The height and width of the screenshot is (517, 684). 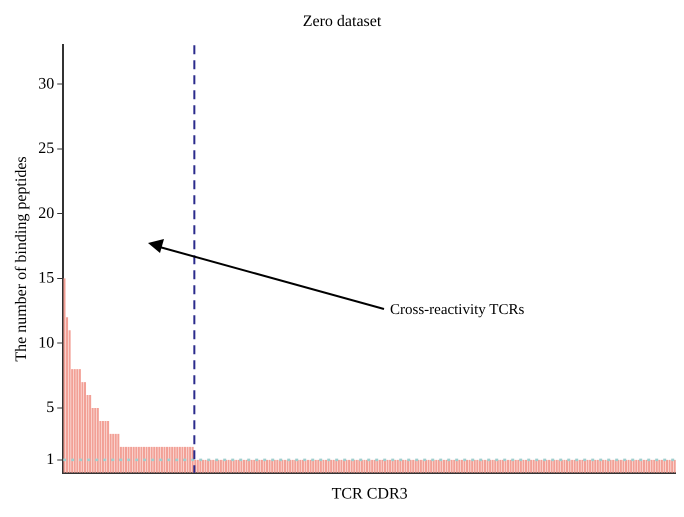 What do you see at coordinates (46, 213) in the screenshot?
I see `y-tick-label: 20` at bounding box center [46, 213].